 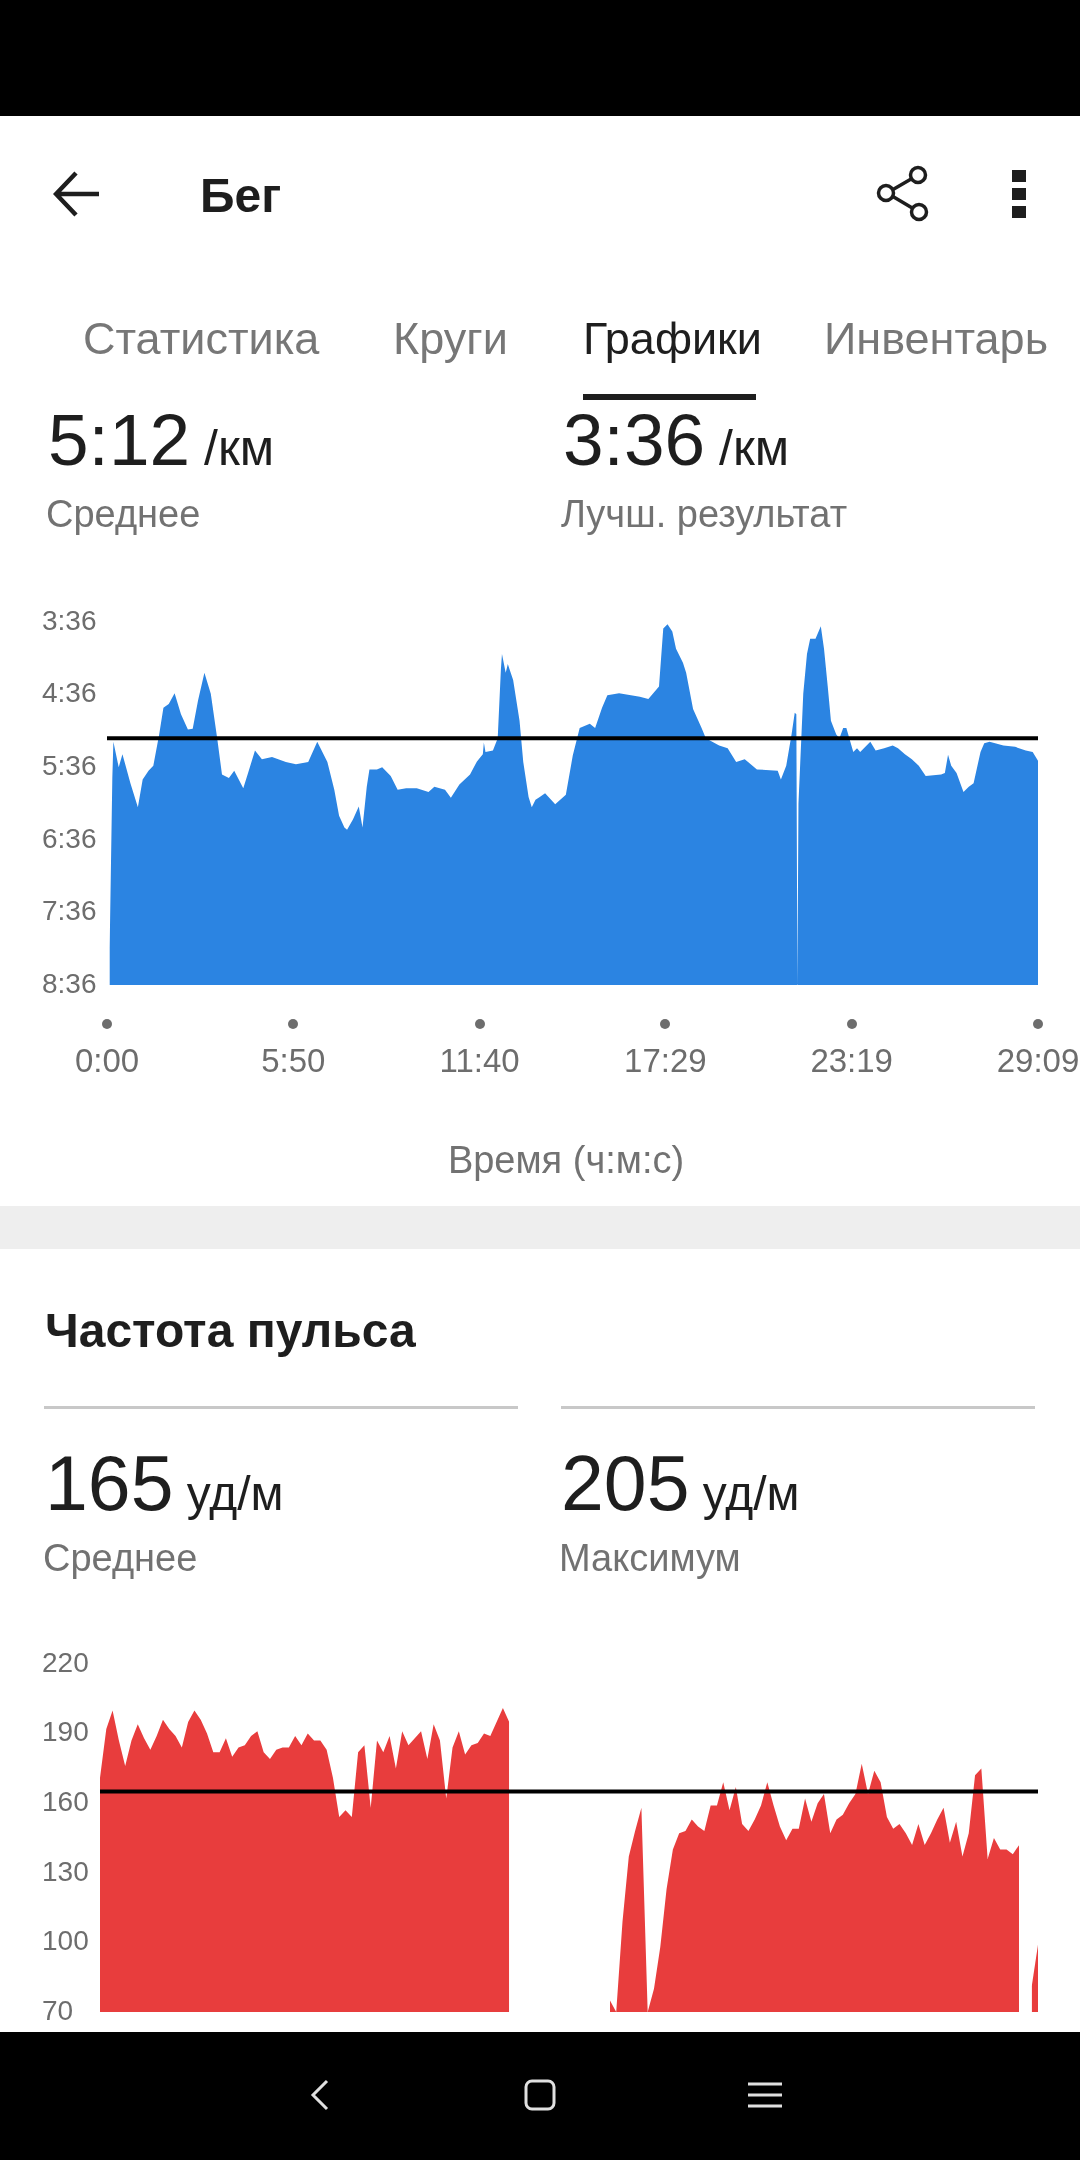 What do you see at coordinates (1038, 1060) in the screenshot?
I see `x-tick-label: 29:09` at bounding box center [1038, 1060].